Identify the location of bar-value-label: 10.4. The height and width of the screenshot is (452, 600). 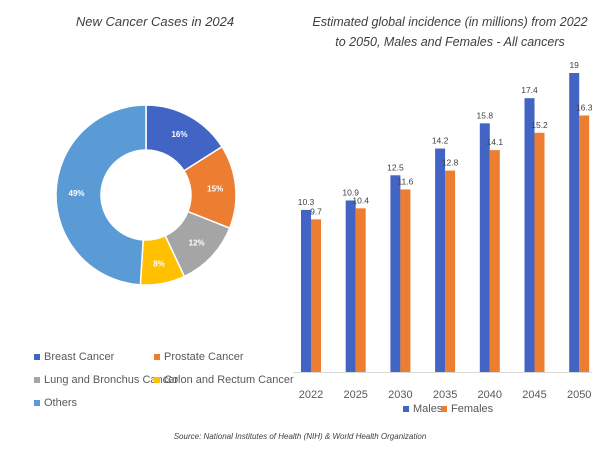
(360, 200).